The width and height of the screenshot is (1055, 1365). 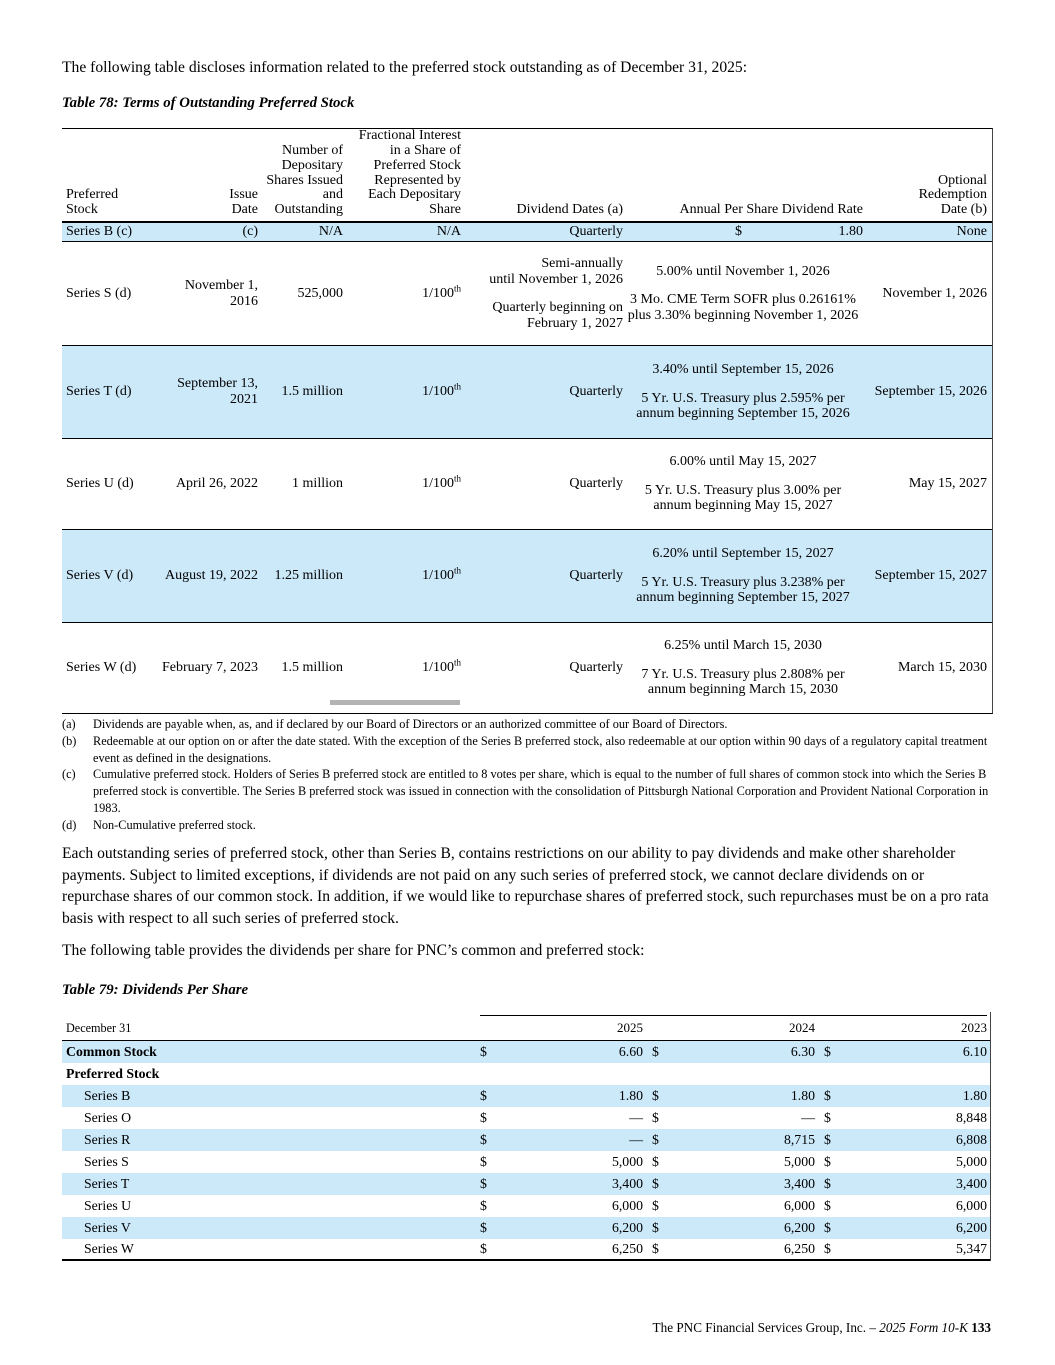 What do you see at coordinates (733, 1117) in the screenshot?
I see `value-2024: $ —` at bounding box center [733, 1117].